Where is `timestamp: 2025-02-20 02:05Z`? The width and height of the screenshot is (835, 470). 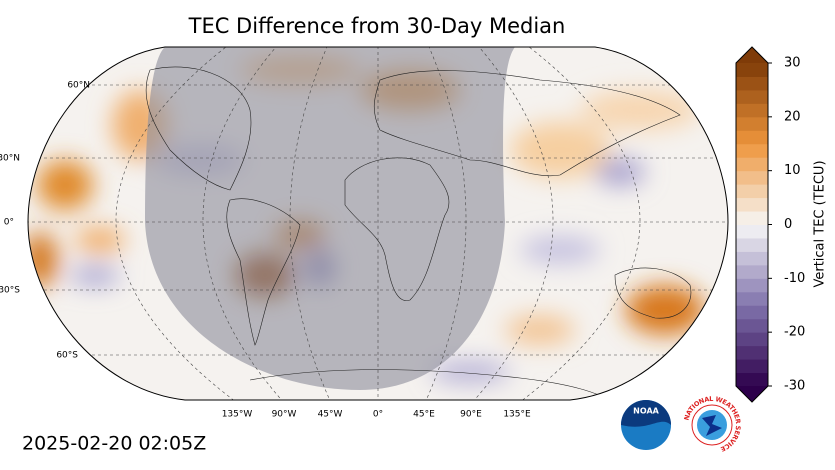
timestamp: 2025-02-20 02:05Z is located at coordinates (114, 444).